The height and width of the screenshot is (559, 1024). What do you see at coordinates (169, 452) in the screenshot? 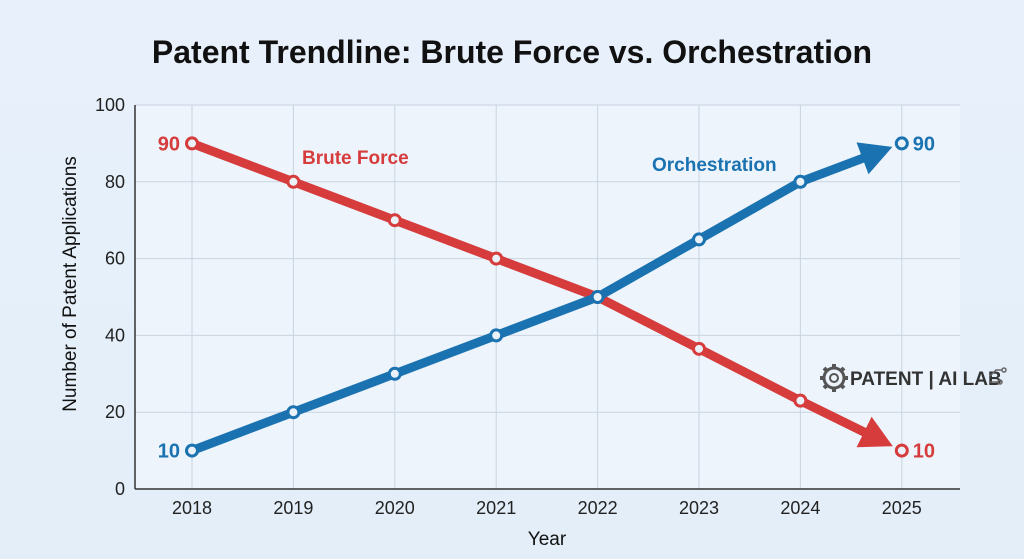
I see `start-value-label: 10` at bounding box center [169, 452].